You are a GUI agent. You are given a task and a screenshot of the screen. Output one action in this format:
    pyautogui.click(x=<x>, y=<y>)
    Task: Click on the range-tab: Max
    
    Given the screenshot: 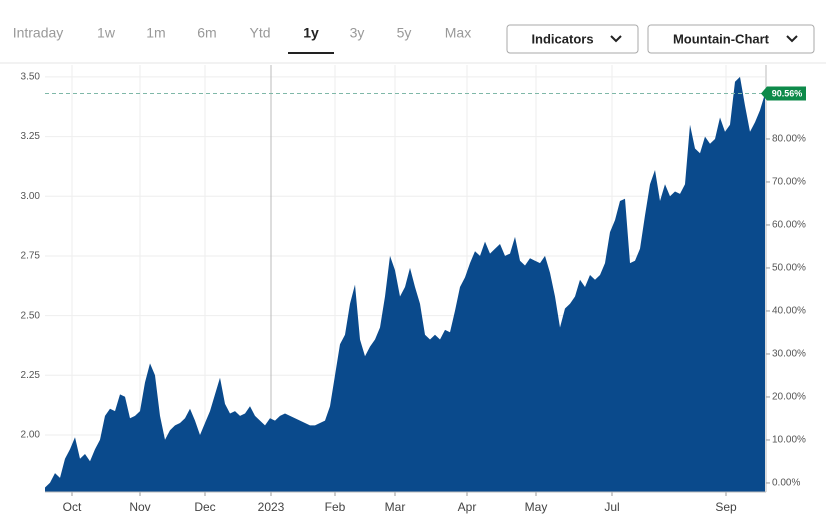 What is the action you would take?
    pyautogui.click(x=458, y=33)
    